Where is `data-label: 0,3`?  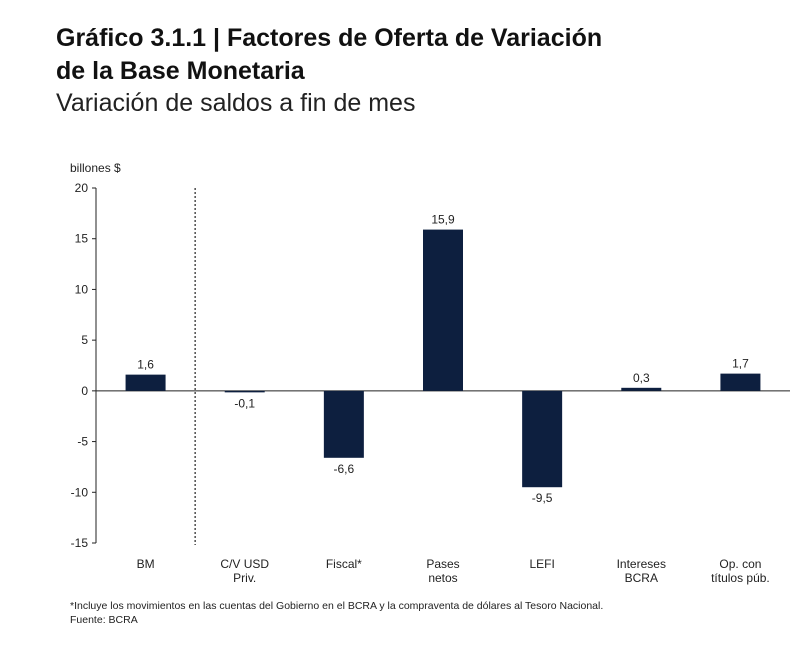
data-label: 0,3 is located at coordinates (641, 378).